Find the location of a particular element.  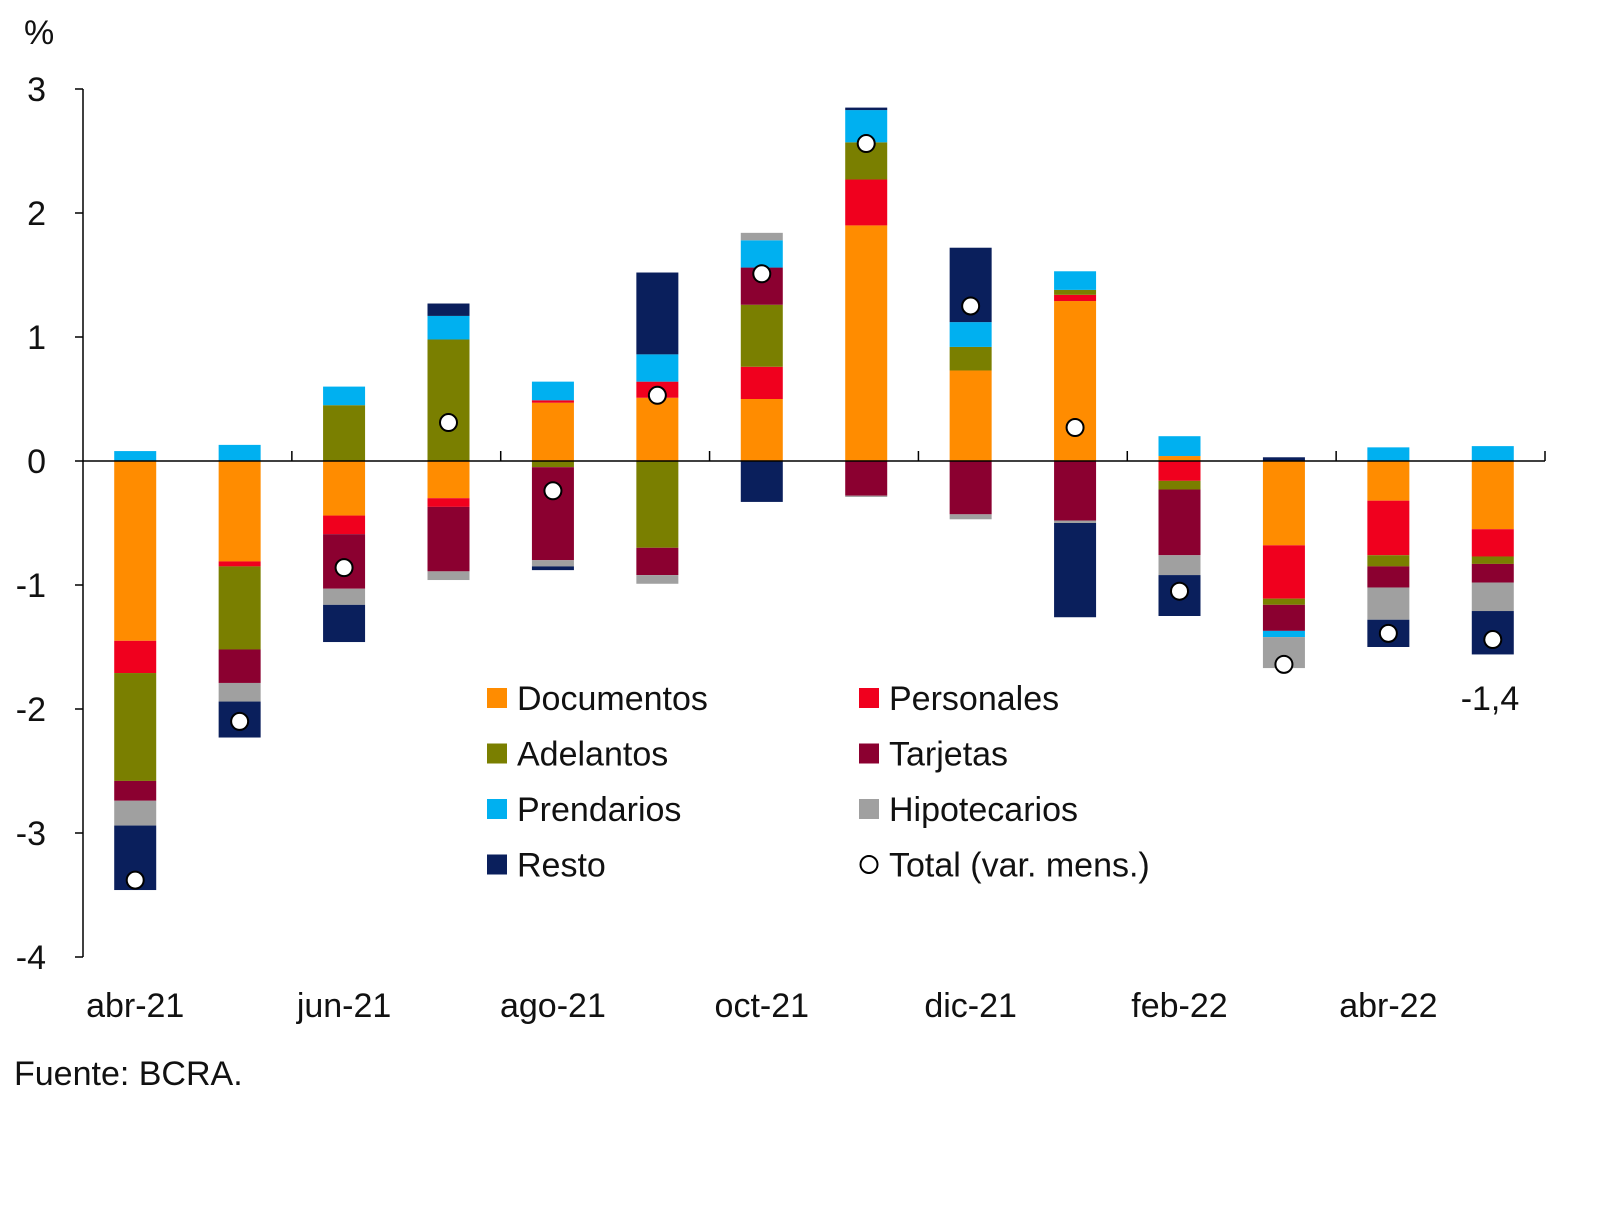

legend-swatch-total is located at coordinates (869, 864).